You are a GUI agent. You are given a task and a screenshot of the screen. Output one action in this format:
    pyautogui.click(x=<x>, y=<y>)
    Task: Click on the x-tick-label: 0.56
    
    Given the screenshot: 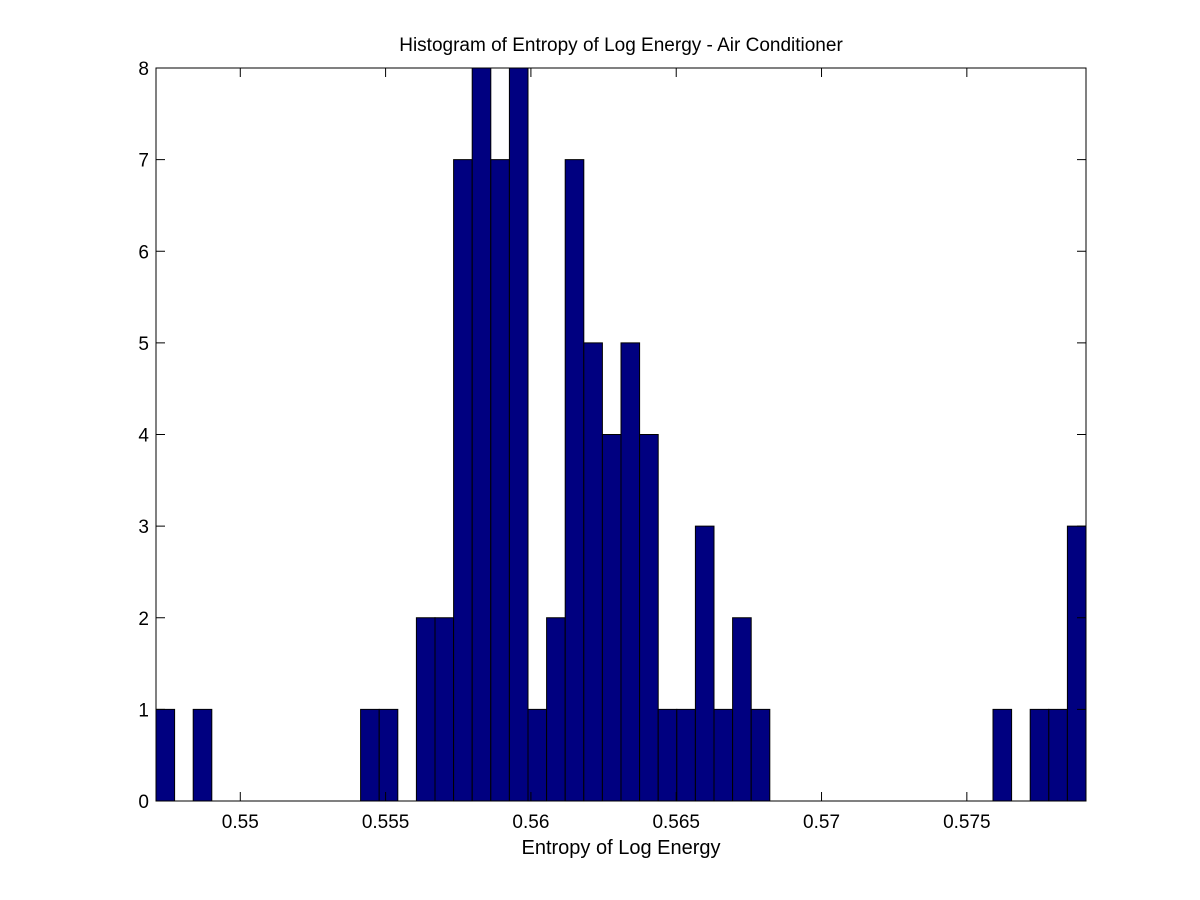 What is the action you would take?
    pyautogui.click(x=530, y=822)
    